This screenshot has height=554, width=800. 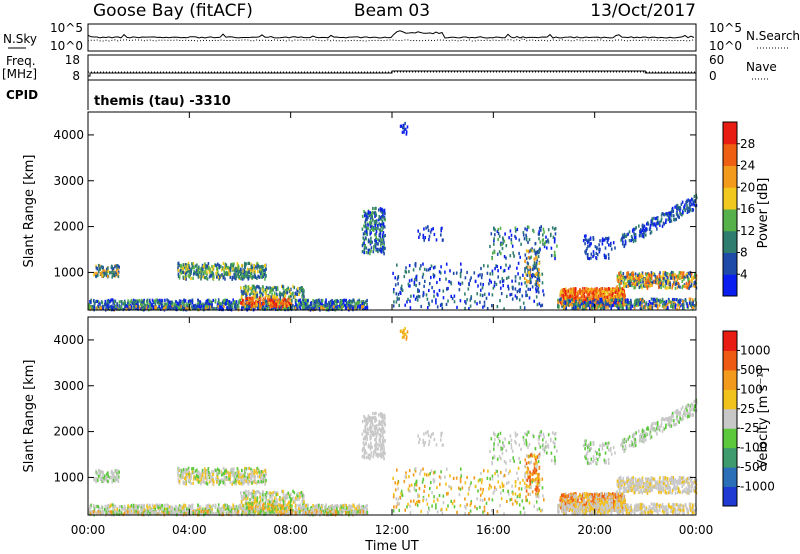 I want to click on nsearch-trace, so click(x=391, y=39).